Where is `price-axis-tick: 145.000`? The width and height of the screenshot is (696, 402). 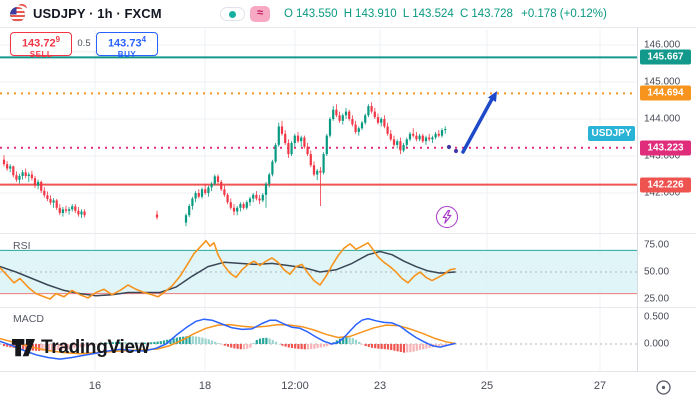 price-axis-tick: 145.000 is located at coordinates (662, 82).